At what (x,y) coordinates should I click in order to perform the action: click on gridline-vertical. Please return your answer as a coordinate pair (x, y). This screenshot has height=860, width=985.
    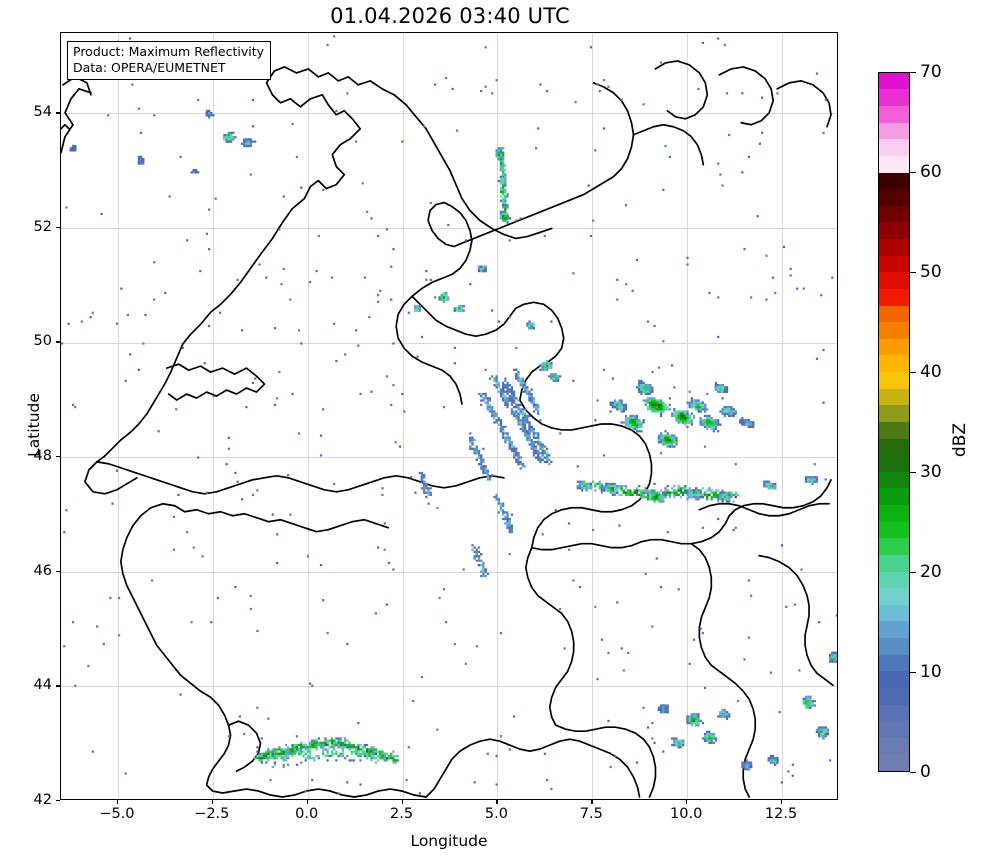
    Looking at the image, I should click on (783, 416).